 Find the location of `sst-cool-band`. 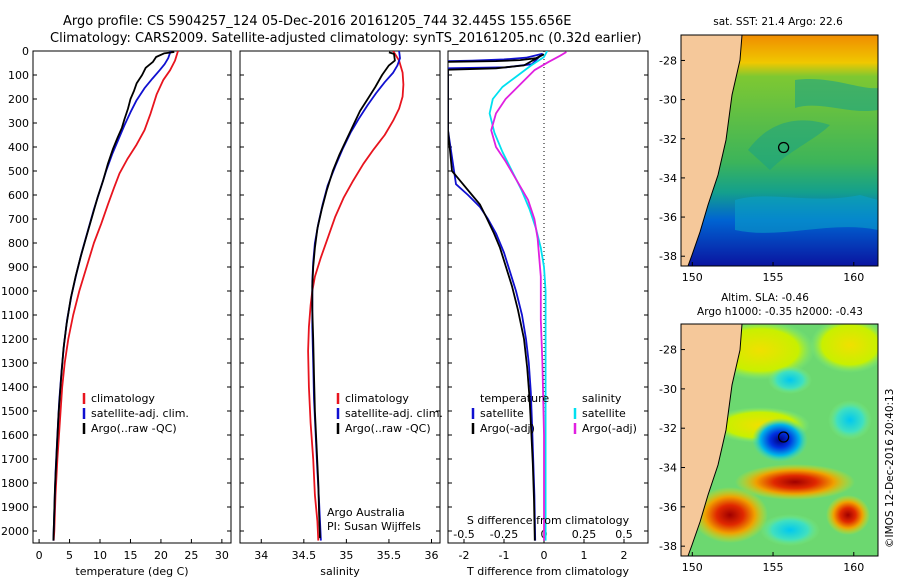

sst-cool-band is located at coordinates (836, 95).